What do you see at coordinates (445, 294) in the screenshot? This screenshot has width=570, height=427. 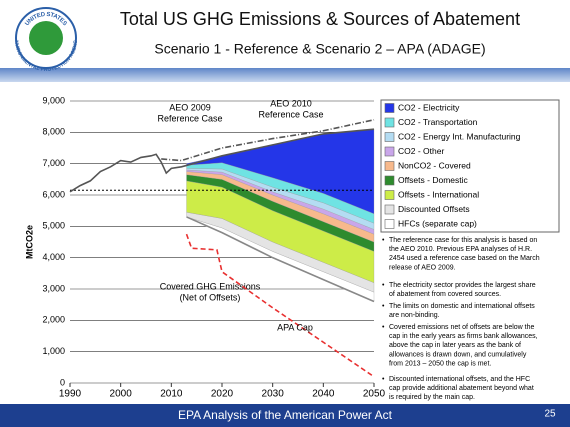 I see `bullet-text: of abatement from covered sources.` at bounding box center [445, 294].